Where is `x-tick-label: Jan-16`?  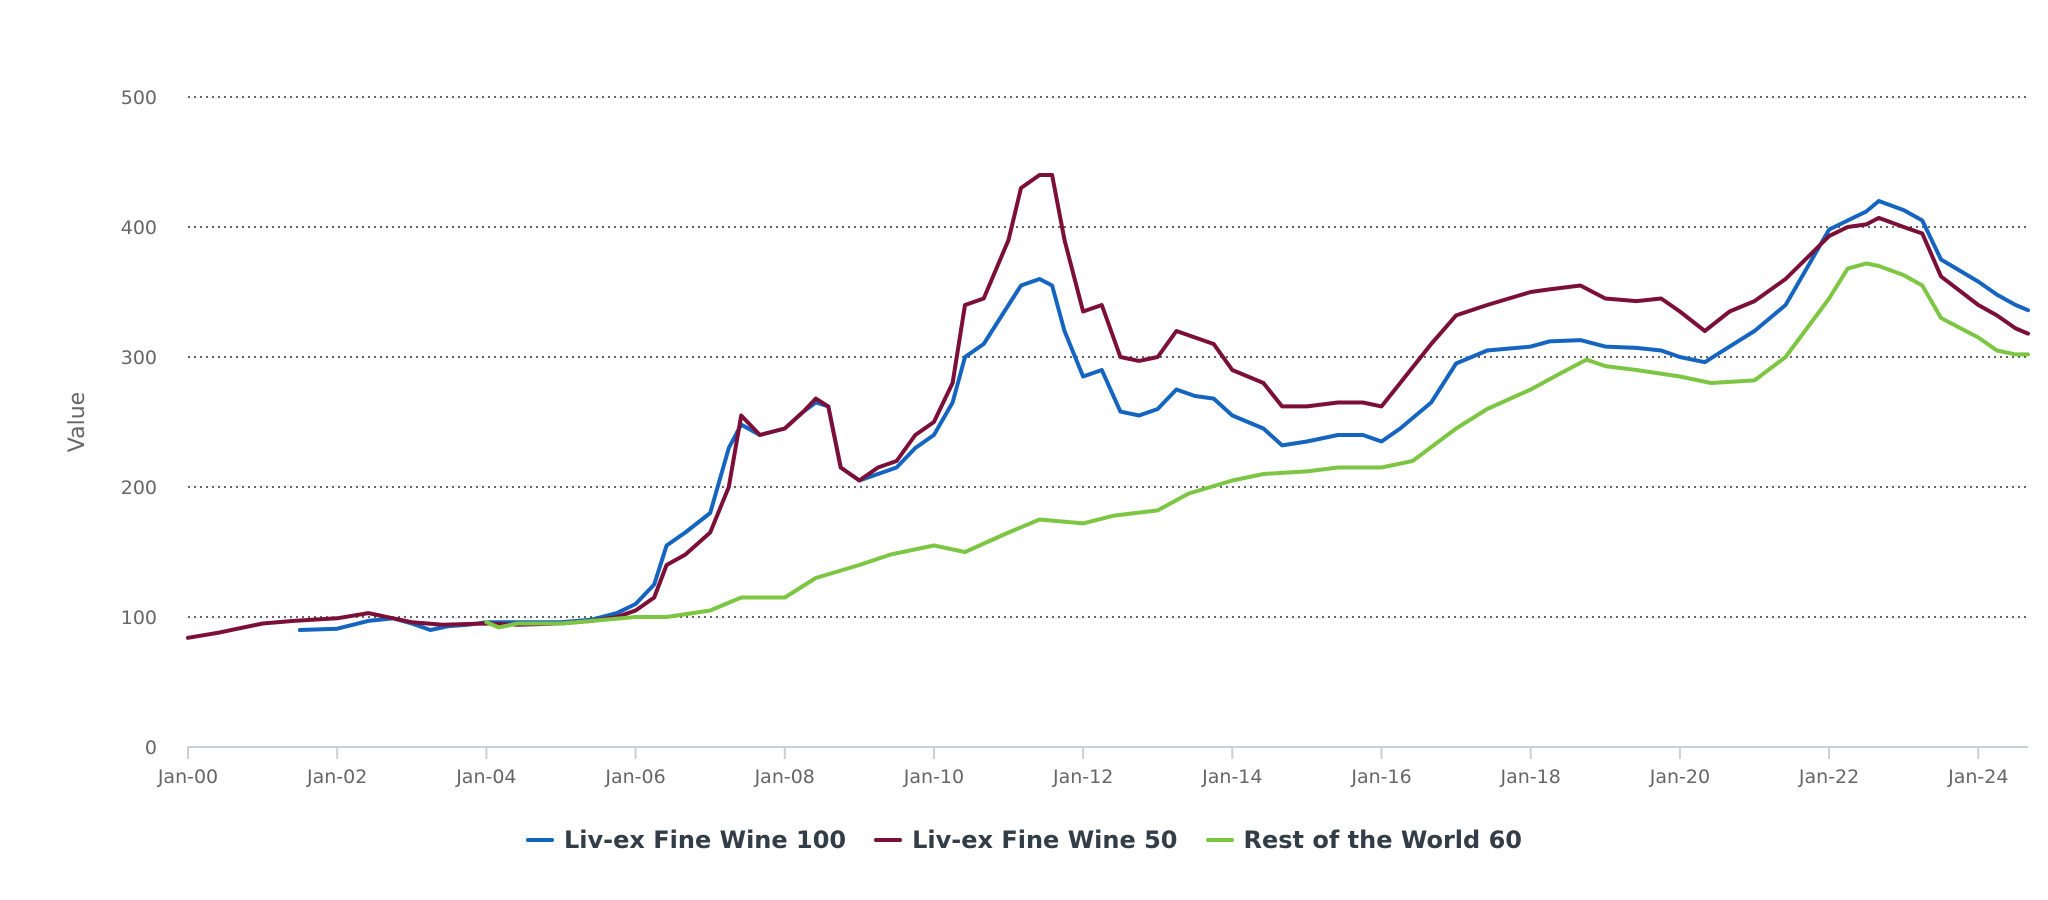
x-tick-label: Jan-16 is located at coordinates (1380, 777).